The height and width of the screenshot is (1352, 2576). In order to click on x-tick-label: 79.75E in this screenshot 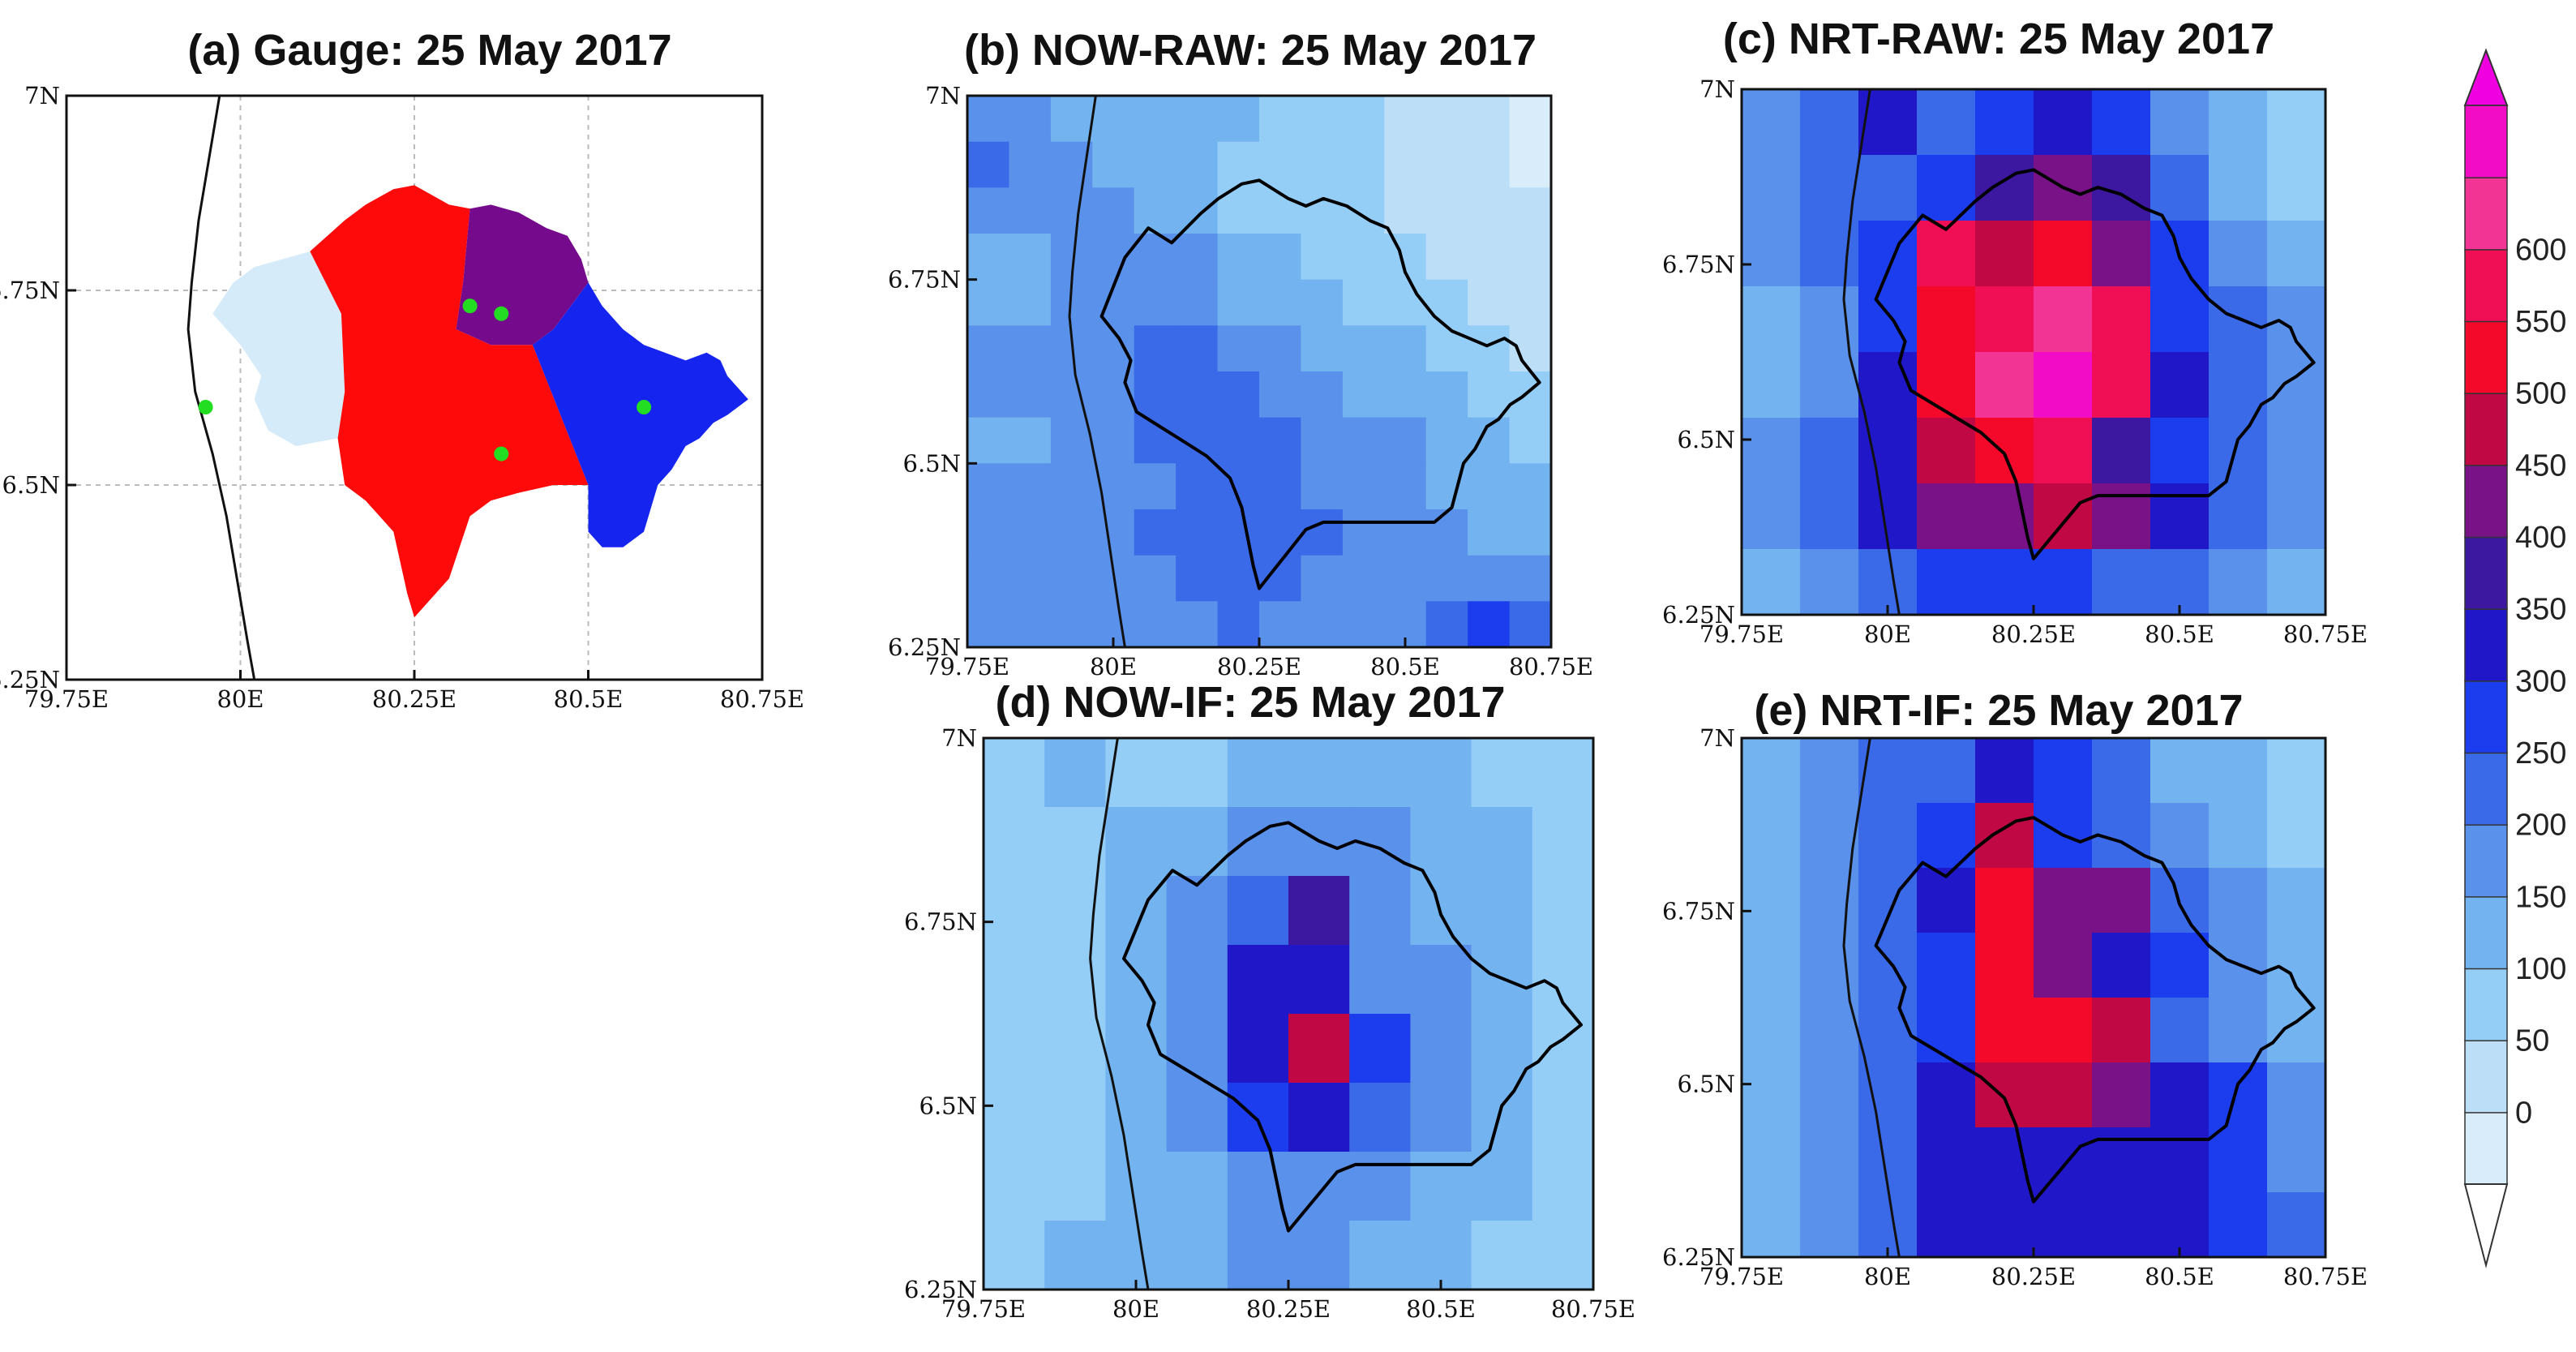, I will do `click(967, 666)`.